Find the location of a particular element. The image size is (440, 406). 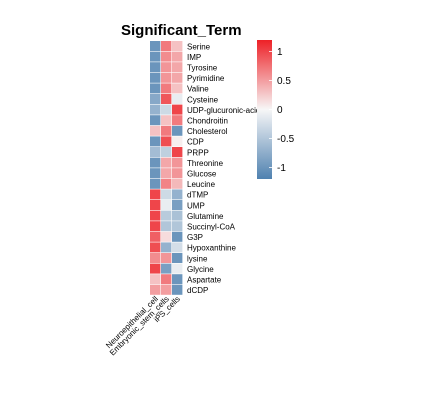

row-label: Leucine is located at coordinates (201, 184).